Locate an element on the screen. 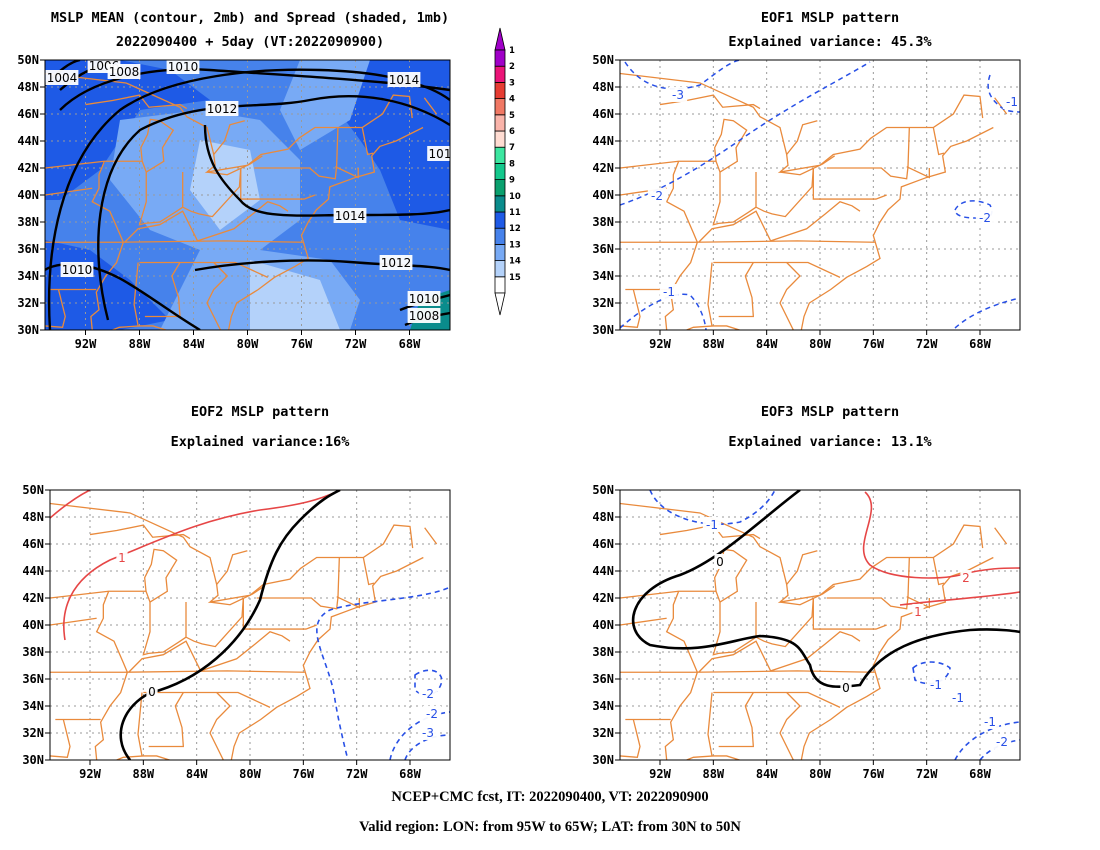  lat-tick-label: 50N is located at coordinates (28, 60).